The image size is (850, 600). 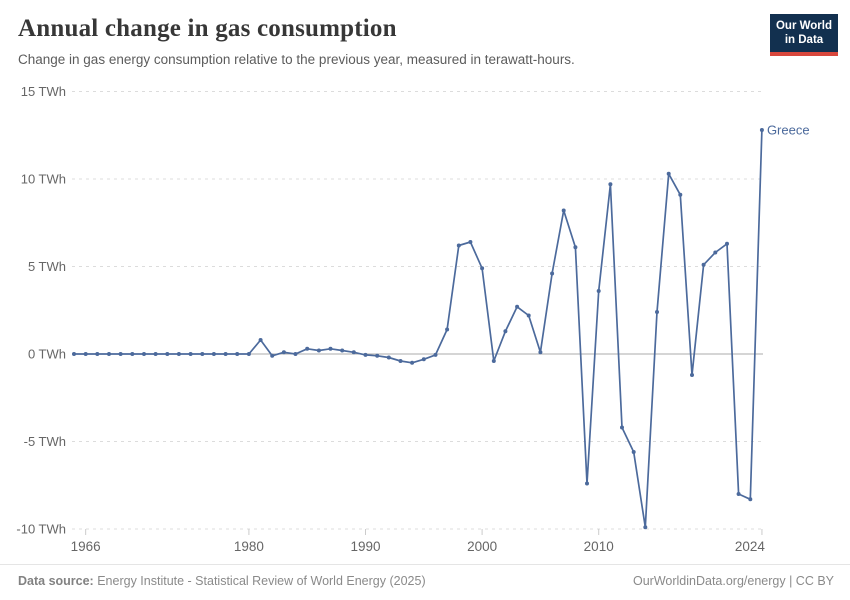 What do you see at coordinates (207, 28) in the screenshot?
I see `page-title: Annual change in gas consumption` at bounding box center [207, 28].